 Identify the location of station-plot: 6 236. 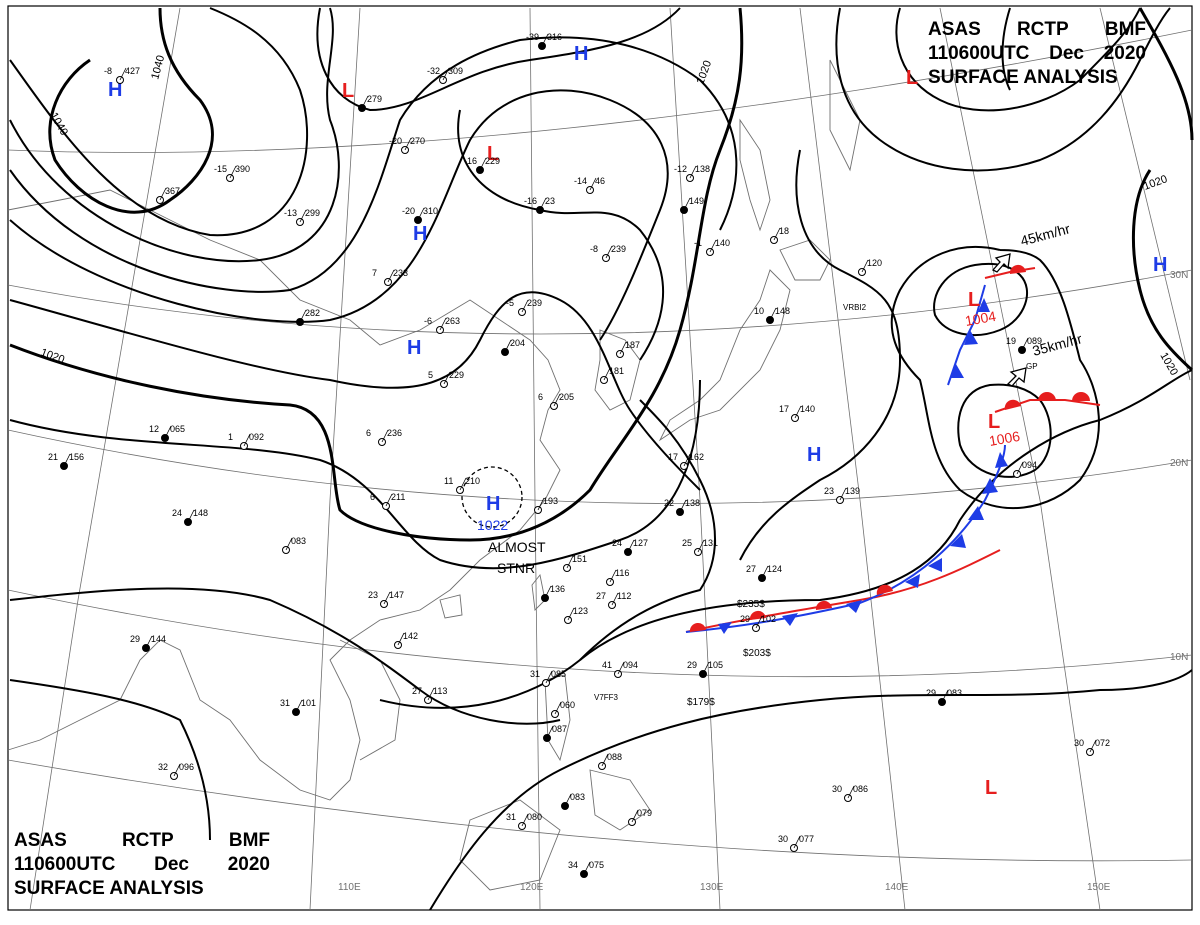
(384, 437).